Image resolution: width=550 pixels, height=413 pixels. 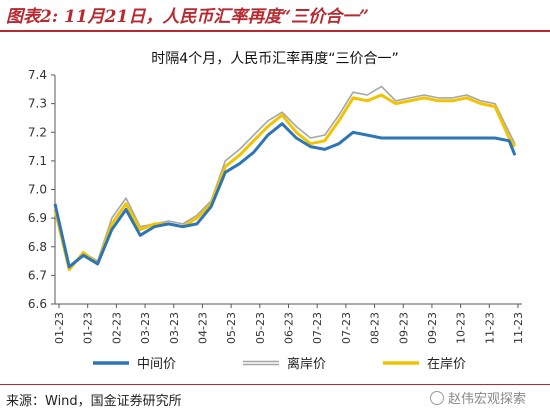 I want to click on x-tick-label: 06-23, so click(x=289, y=328).